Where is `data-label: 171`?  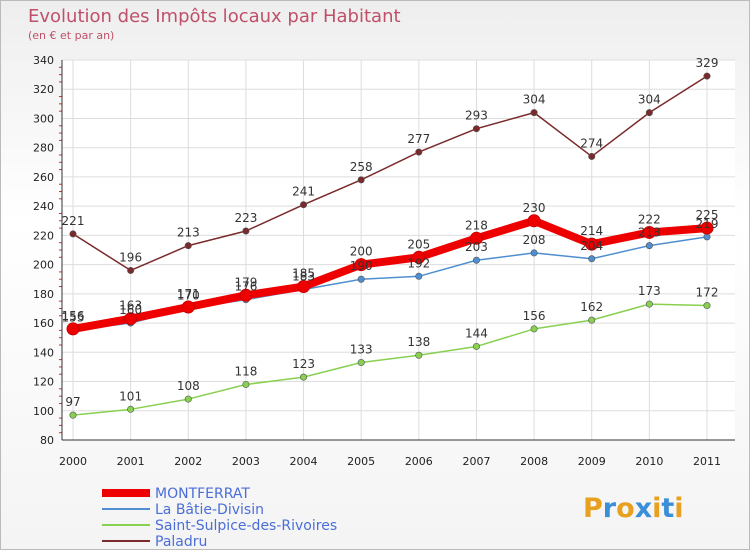 data-label: 171 is located at coordinates (188, 294).